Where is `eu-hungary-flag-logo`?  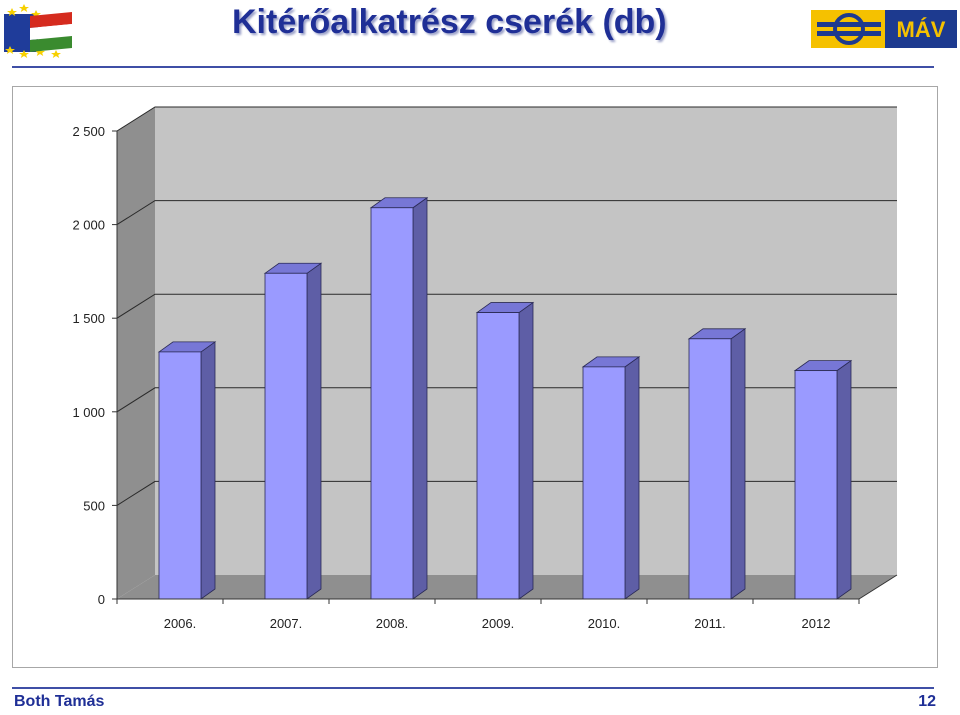
eu-hungary-flag-logo is located at coordinates (38, 30).